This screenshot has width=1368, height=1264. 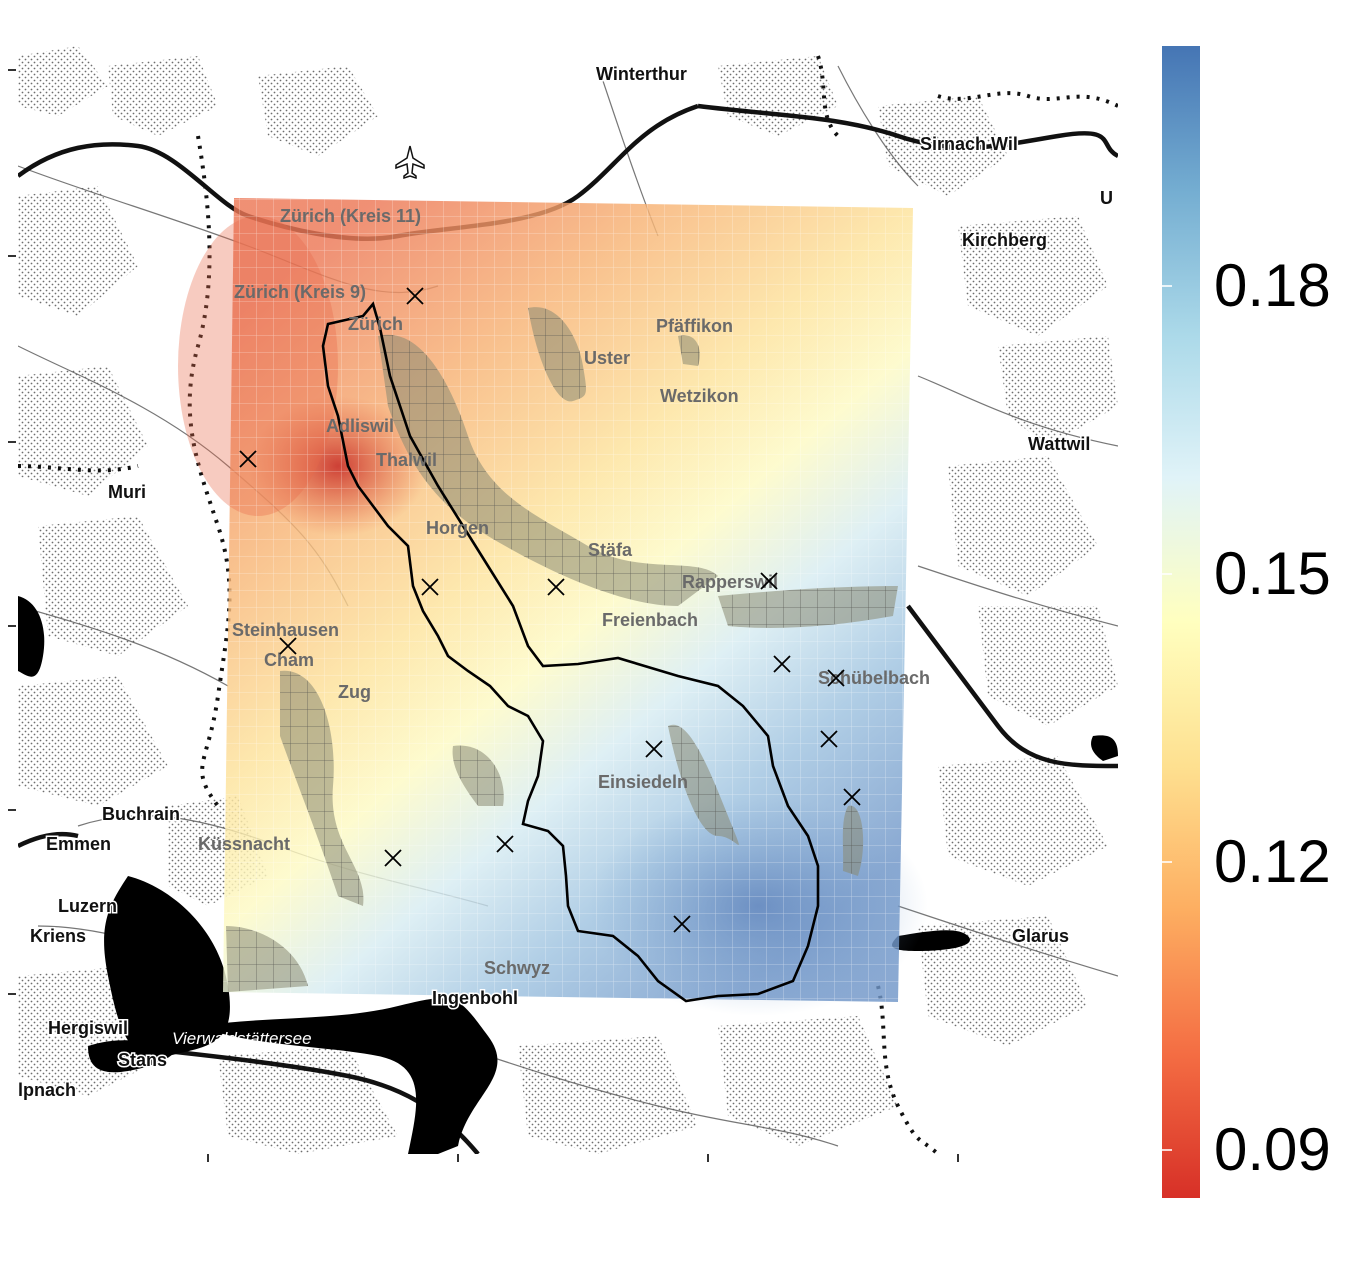 What do you see at coordinates (350, 216) in the screenshot?
I see `label-zurich-kreis-11: Zürich (Kreis 11)` at bounding box center [350, 216].